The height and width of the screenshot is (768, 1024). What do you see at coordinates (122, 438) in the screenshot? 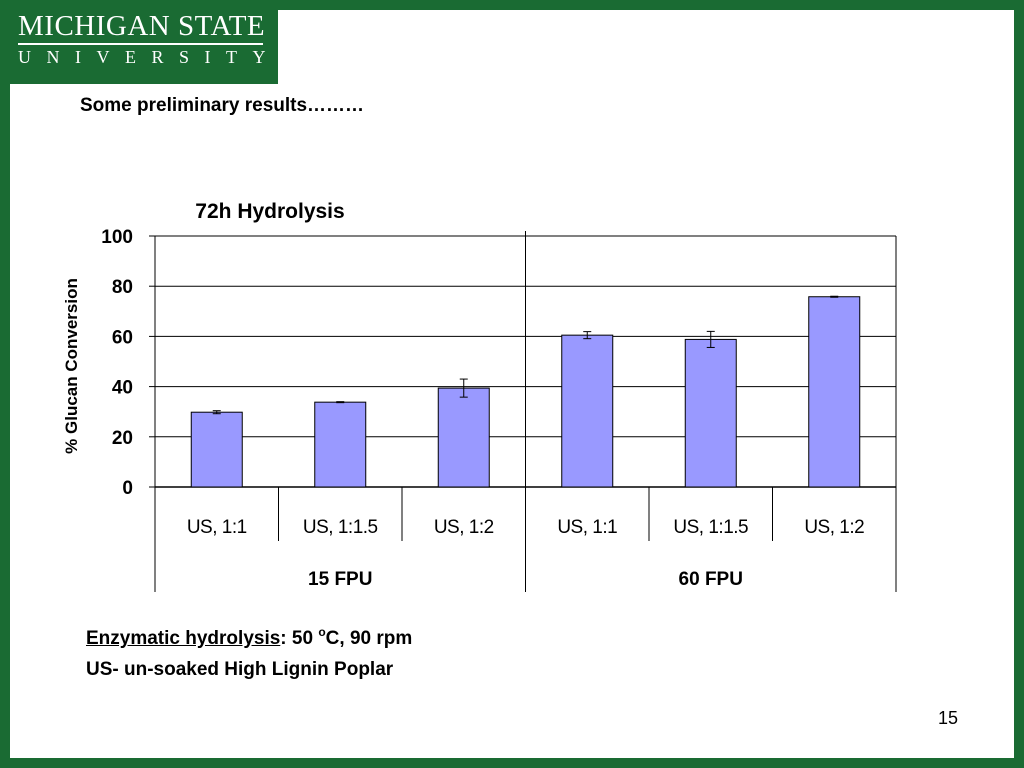
I see `y-tick-label: 20` at bounding box center [122, 438].